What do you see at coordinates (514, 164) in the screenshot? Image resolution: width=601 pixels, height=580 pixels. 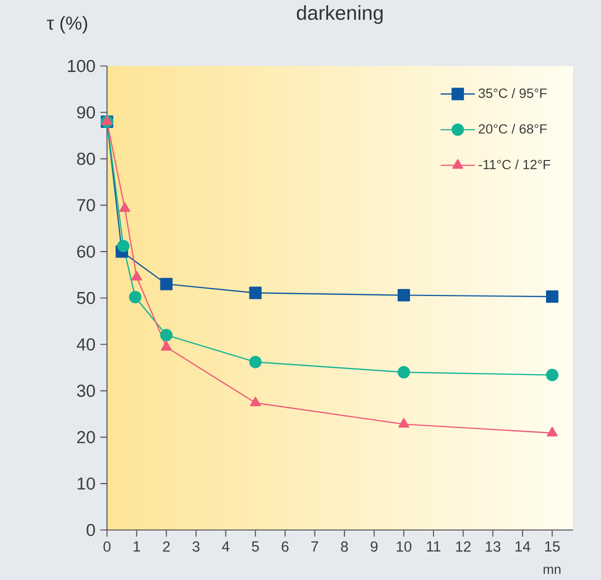 I see `legend-label: -11°C / 12°F` at bounding box center [514, 164].